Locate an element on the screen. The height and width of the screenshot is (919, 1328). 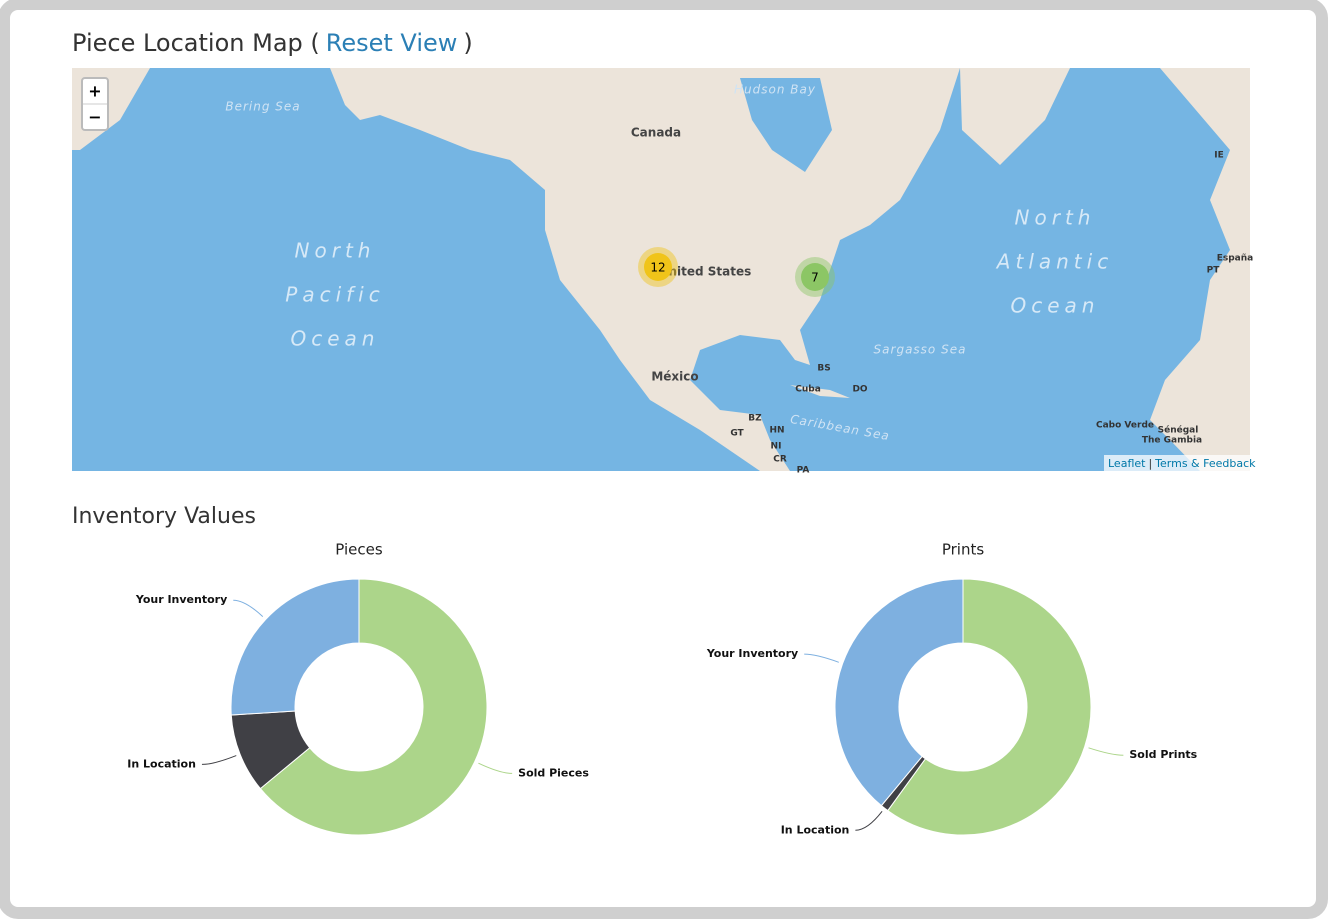
map-label: Sénégal is located at coordinates (1178, 430).